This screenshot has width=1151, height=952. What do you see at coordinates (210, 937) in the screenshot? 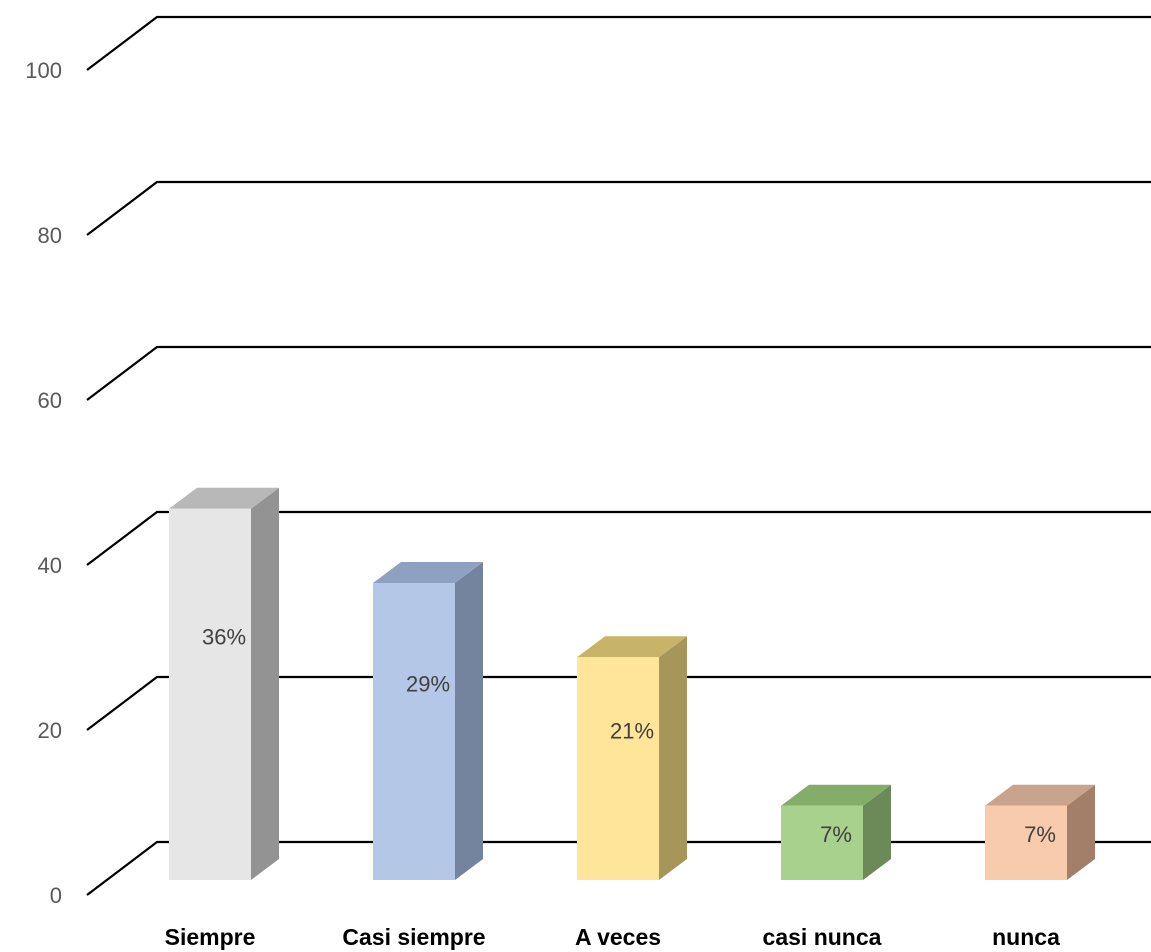
I see `x-category-label: Siempre` at bounding box center [210, 937].